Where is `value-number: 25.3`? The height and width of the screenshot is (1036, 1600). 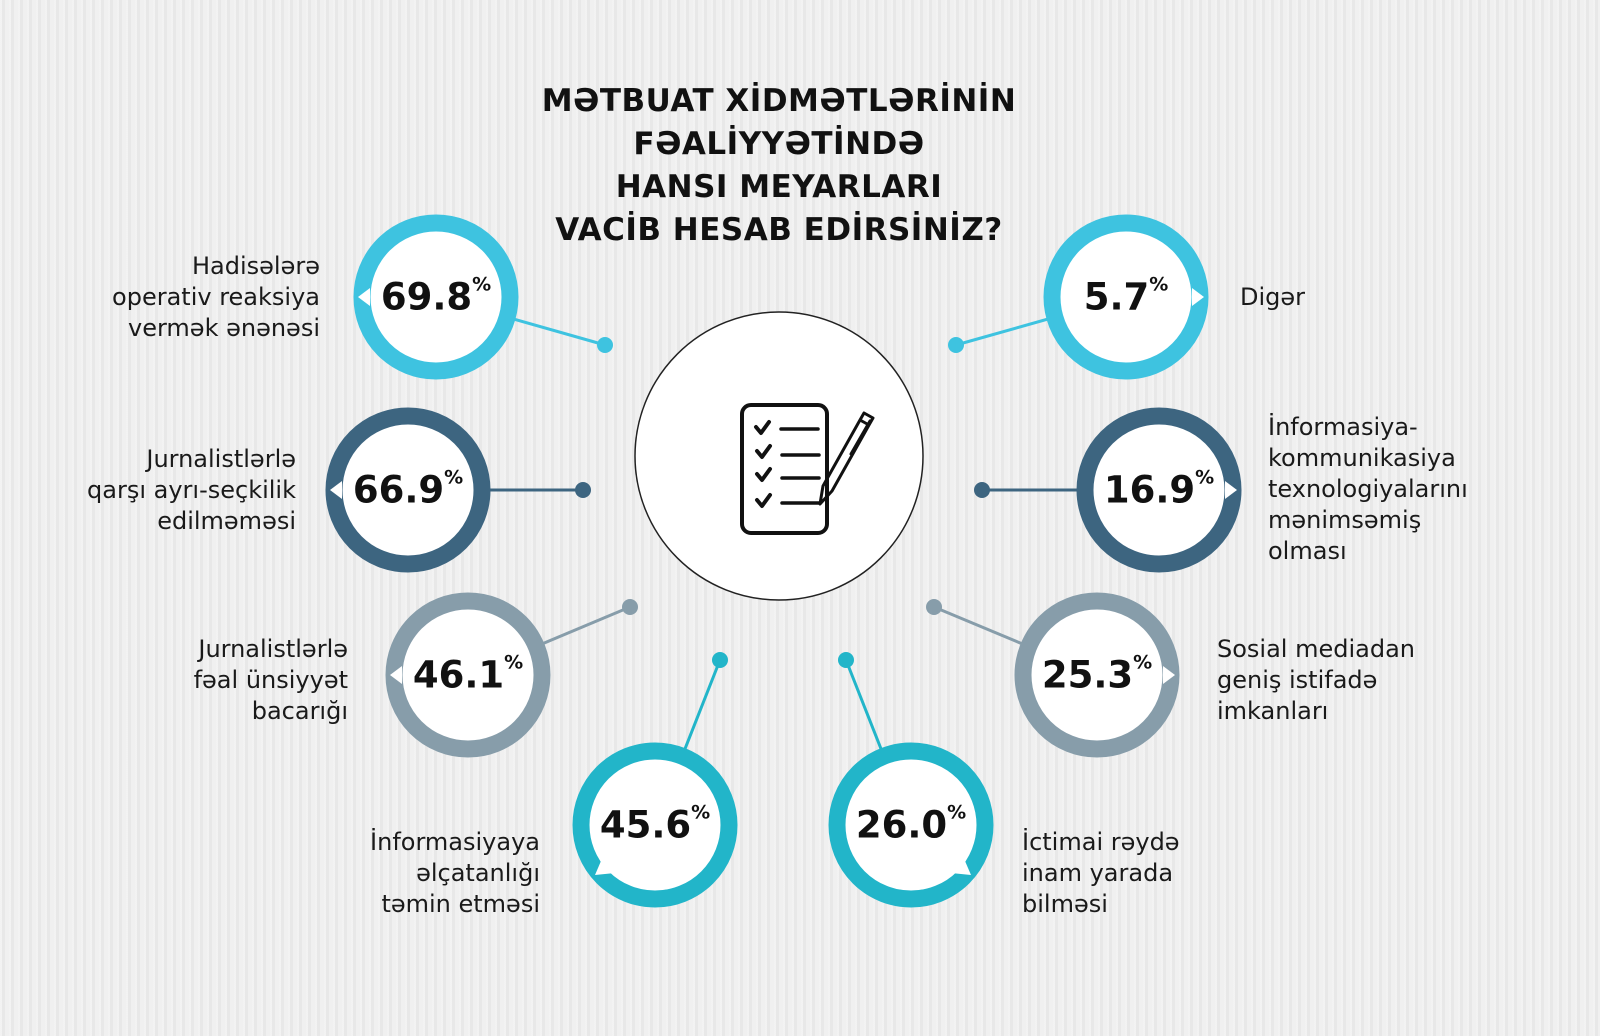
value-number: 25.3 is located at coordinates (1087, 675).